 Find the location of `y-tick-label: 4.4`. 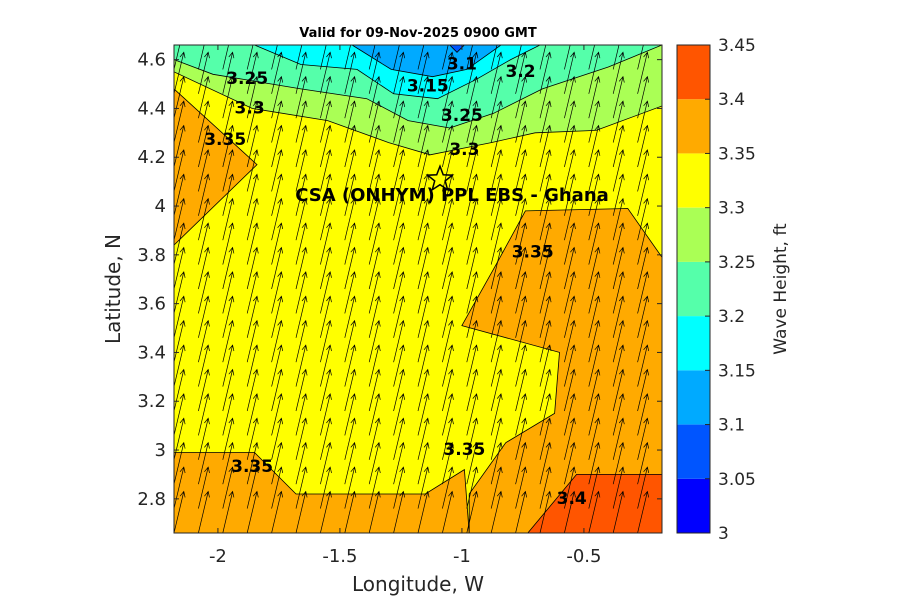

y-tick-label: 4.4 is located at coordinates (151, 108).